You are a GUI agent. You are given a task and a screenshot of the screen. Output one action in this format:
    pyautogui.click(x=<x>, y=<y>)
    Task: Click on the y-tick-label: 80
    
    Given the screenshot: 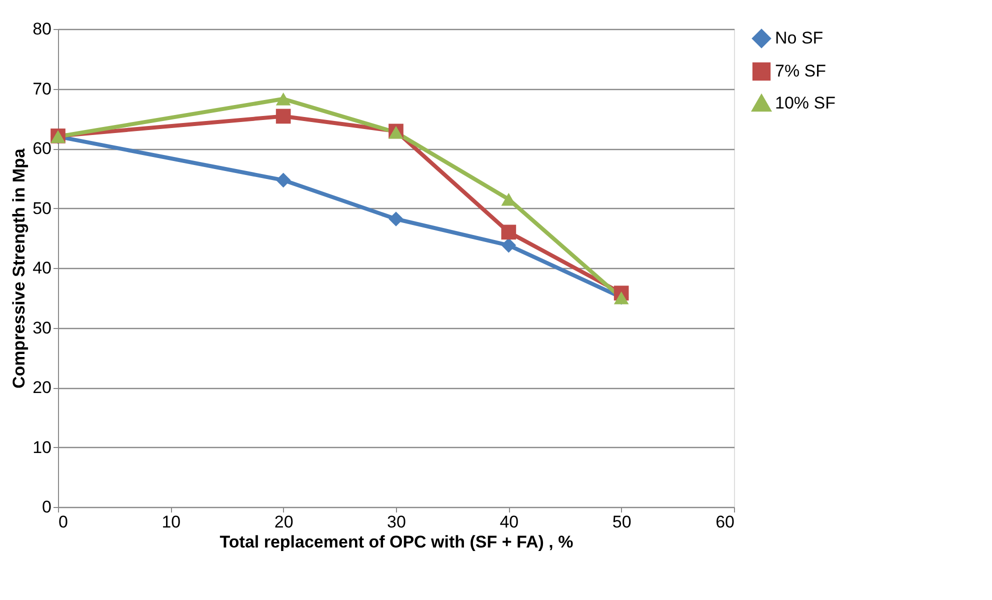 What is the action you would take?
    pyautogui.click(x=42, y=29)
    